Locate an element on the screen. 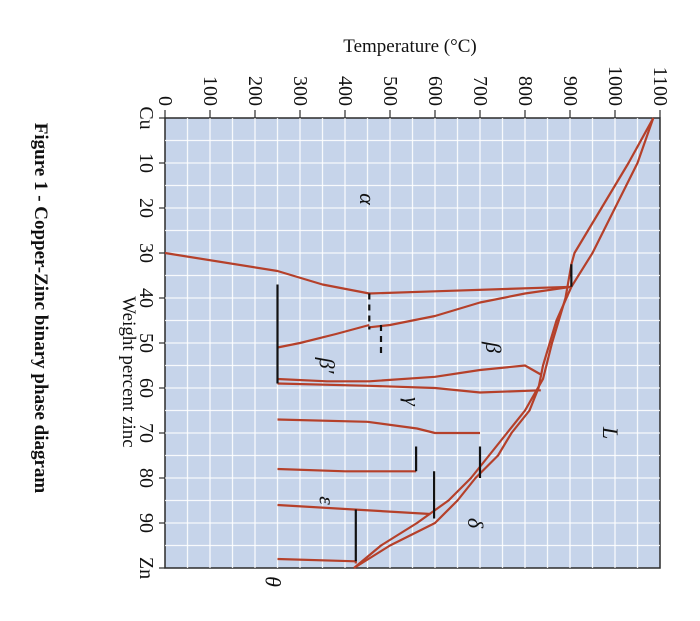  temperature-tick-label: 900 is located at coordinates (570, 91).